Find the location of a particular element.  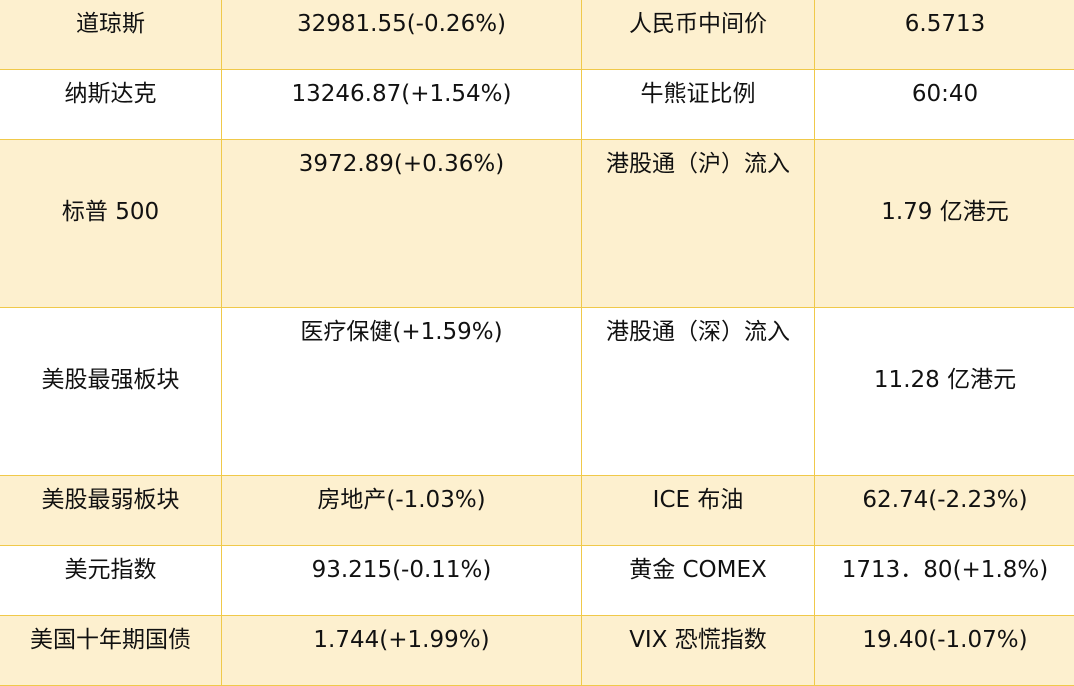

value-cell: 60:40 is located at coordinates (944, 105).